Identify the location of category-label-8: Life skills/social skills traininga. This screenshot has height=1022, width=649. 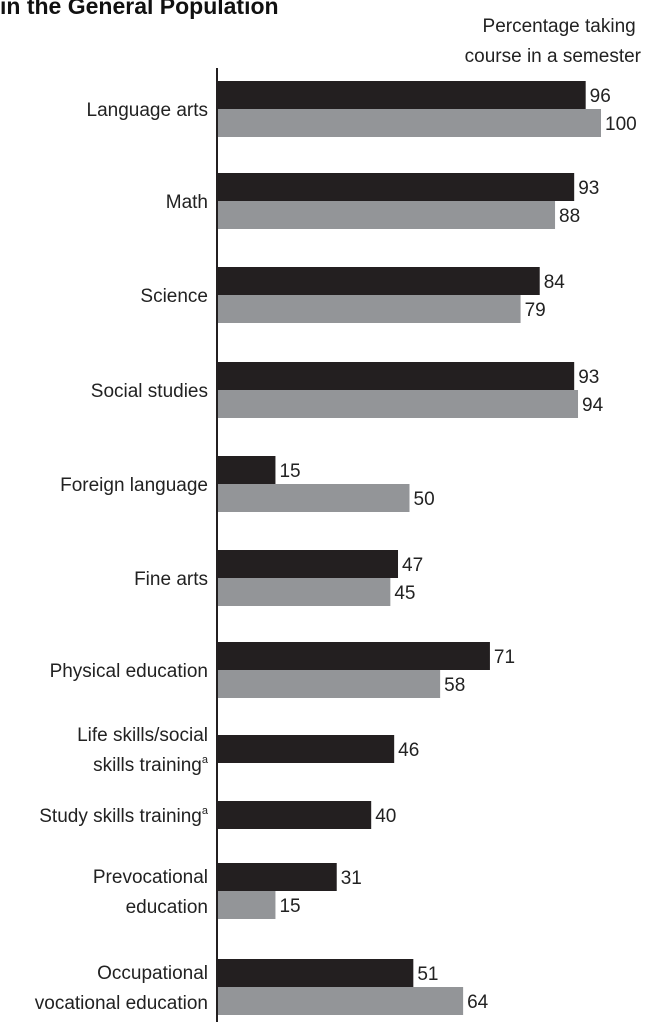
(143, 750).